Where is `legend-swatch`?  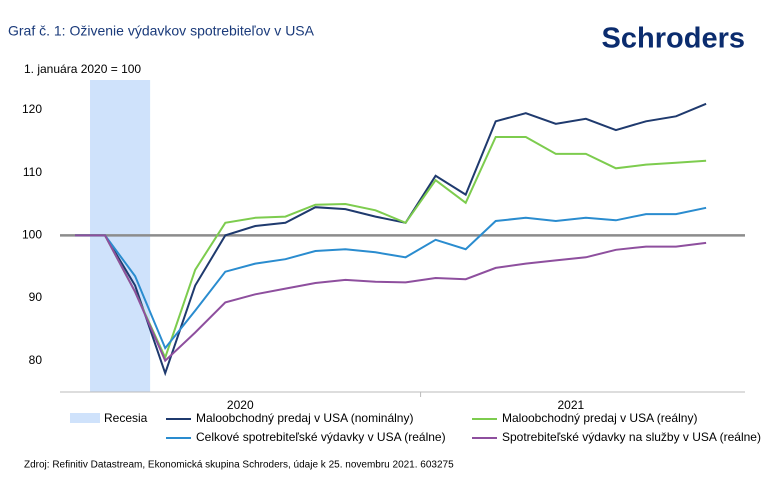
legend-swatch is located at coordinates (85, 418).